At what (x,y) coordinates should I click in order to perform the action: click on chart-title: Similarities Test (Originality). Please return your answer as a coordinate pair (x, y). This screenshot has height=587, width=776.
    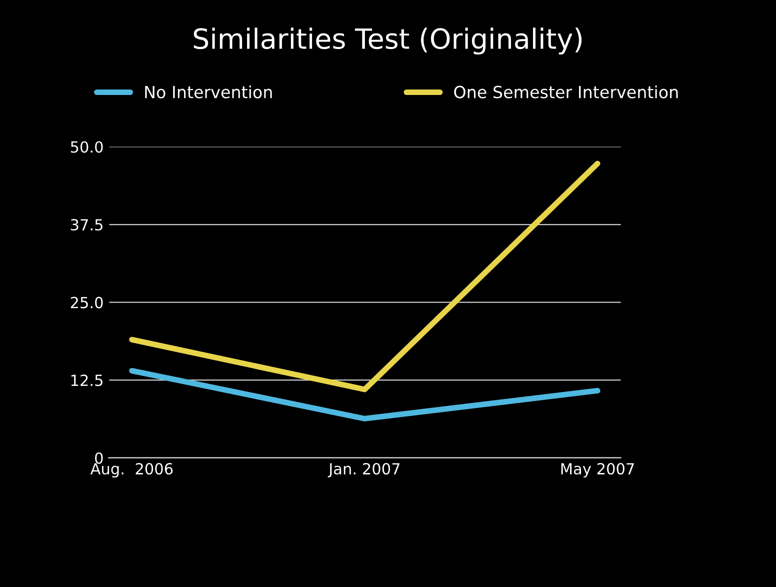
    Looking at the image, I should click on (388, 41).